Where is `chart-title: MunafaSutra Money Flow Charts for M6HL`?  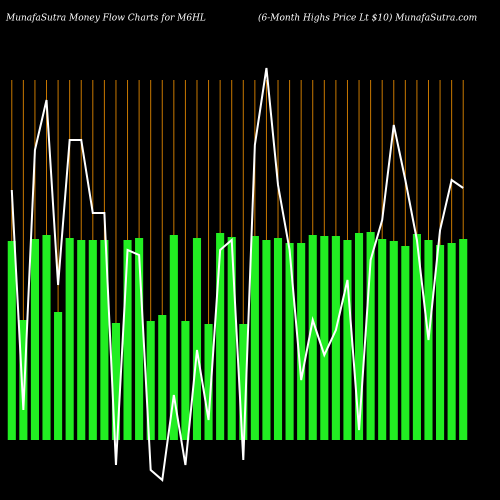 chart-title: MunafaSutra Money Flow Charts for M6HL is located at coordinates (105, 19).